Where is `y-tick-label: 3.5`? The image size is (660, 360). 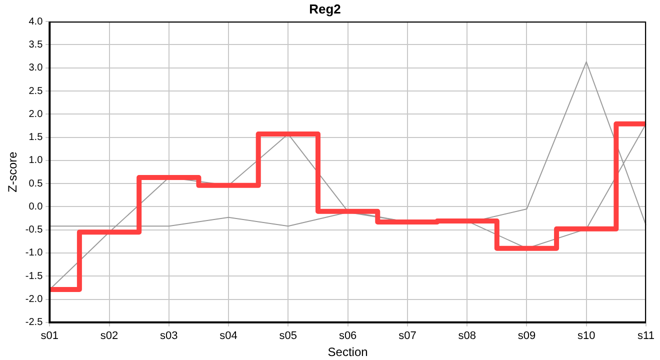
y-tick-label: 3.5 is located at coordinates (36, 44).